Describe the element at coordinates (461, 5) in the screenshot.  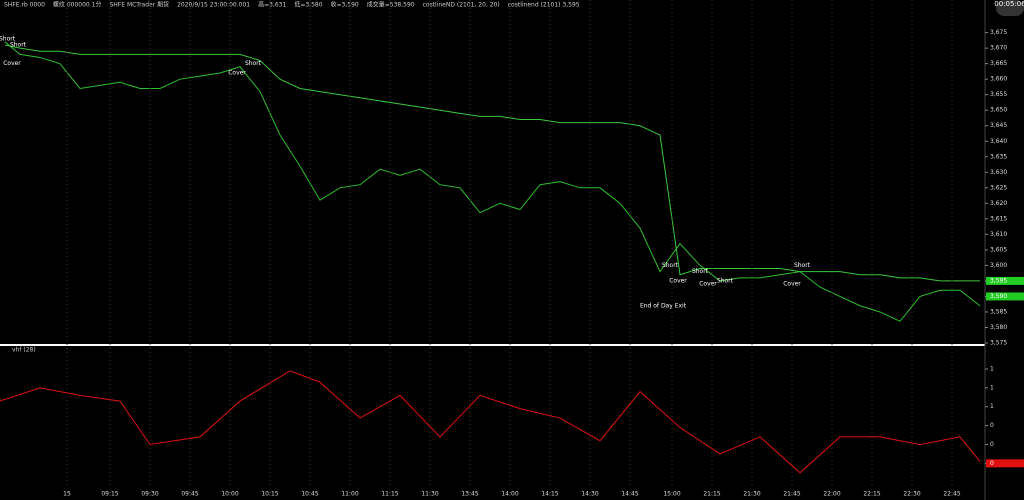
I see `toolbar-item: costlineND (2101, 20, 20)` at that location.